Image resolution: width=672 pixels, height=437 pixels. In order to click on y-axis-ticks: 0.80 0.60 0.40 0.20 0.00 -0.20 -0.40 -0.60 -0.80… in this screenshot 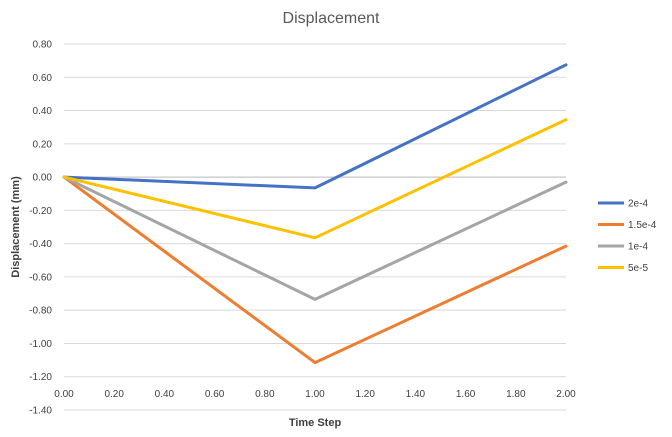, I will do `click(40, 228)`.